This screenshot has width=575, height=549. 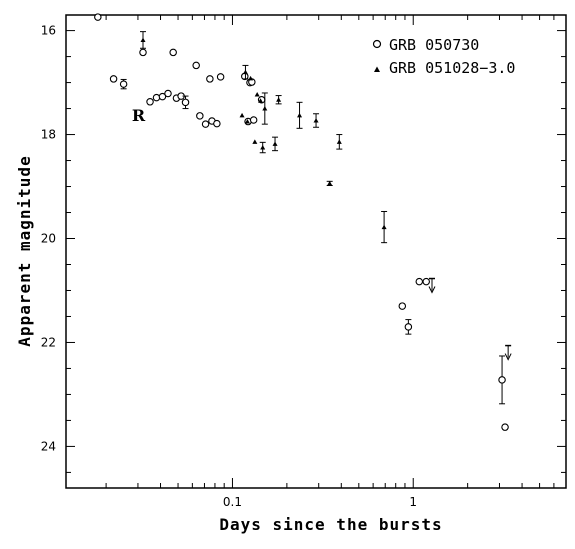 What do you see at coordinates (232, 502) in the screenshot?
I see `x-tick-label: 0.1` at bounding box center [232, 502].